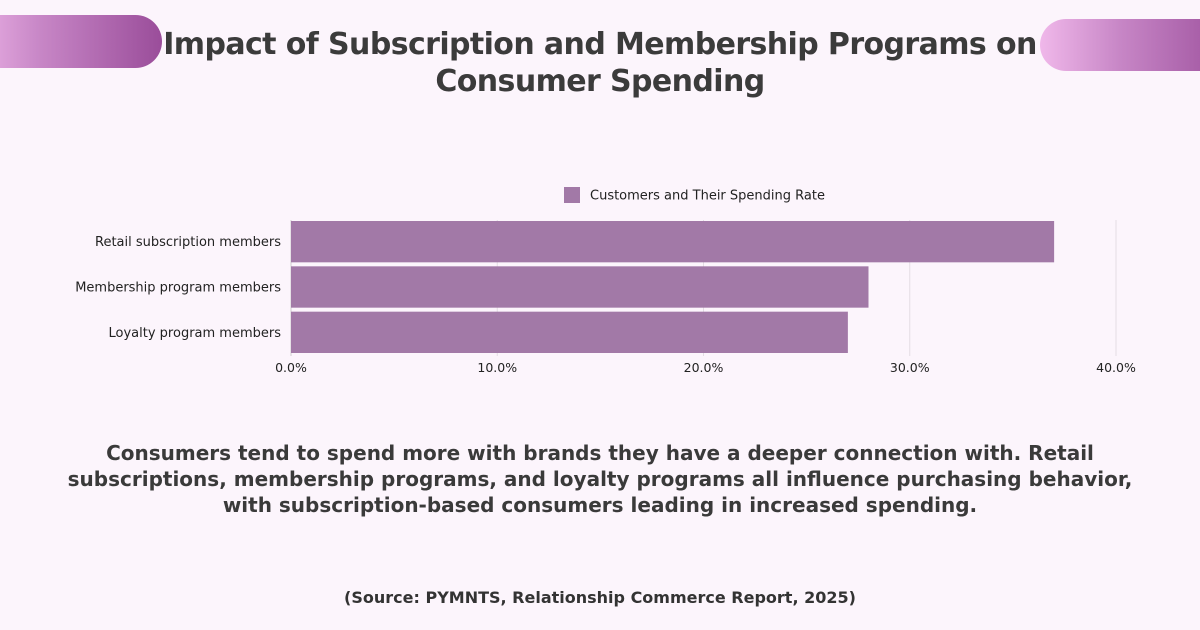  I want to click on x-axis-tick-labels: 0.0% 10.0% 20.0% 30.0% 40.0%, so click(705, 367).